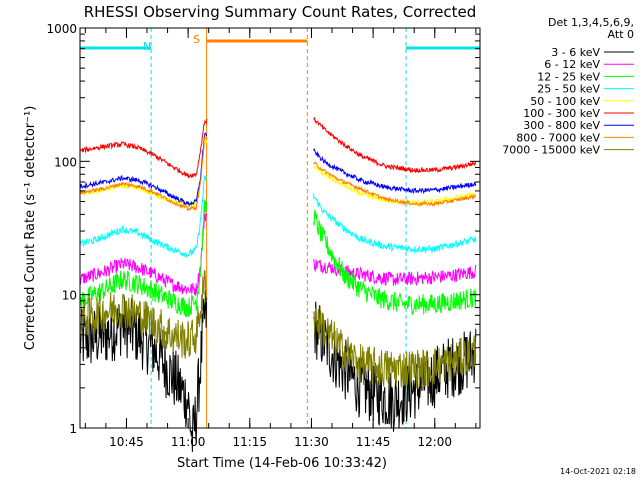  Describe the element at coordinates (551, 150) in the screenshot. I see `legend-label: 7000 - 15000 keV` at that location.